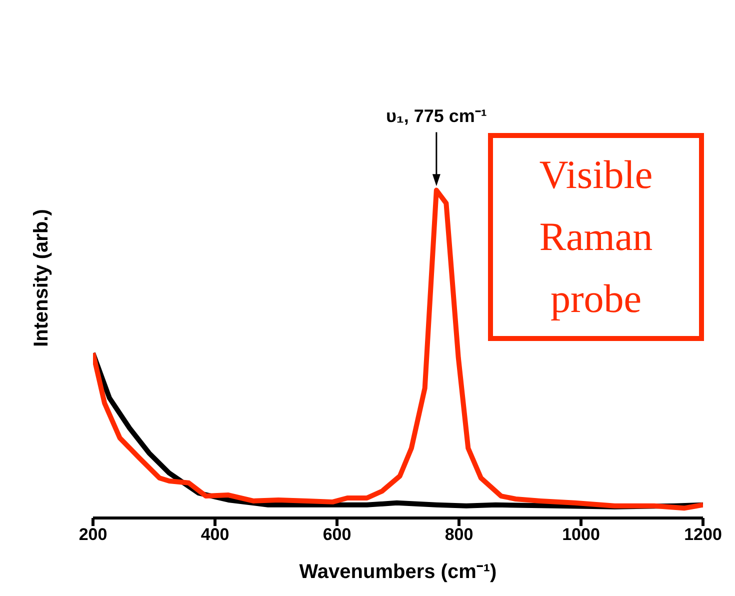  I want to click on x-tick-label: 1200, so click(703, 534).